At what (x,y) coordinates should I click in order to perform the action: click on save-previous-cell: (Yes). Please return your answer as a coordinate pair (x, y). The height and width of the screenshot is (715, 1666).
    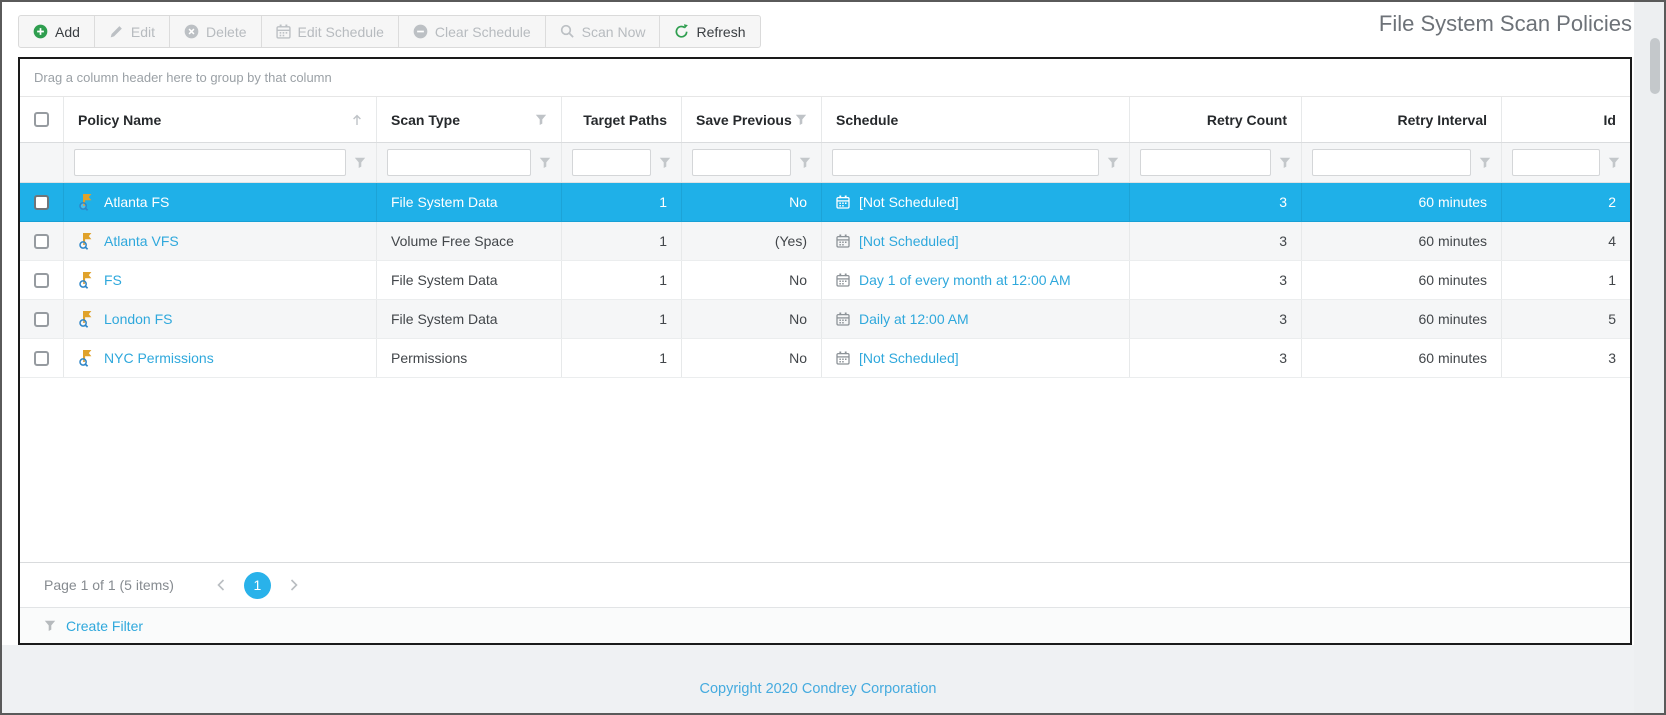
    Looking at the image, I should click on (752, 241).